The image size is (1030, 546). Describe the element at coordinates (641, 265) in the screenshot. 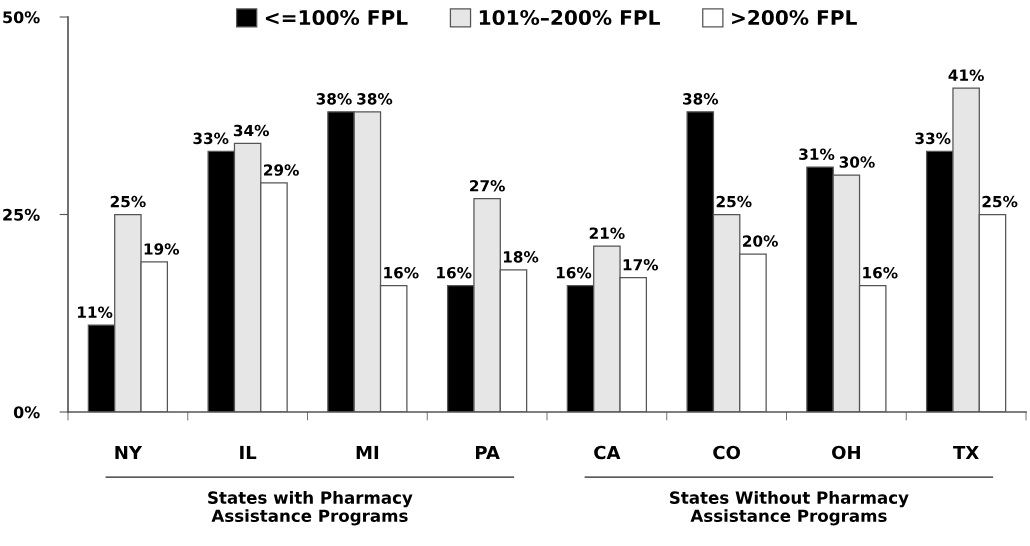

I see `data-label: 17%` at that location.